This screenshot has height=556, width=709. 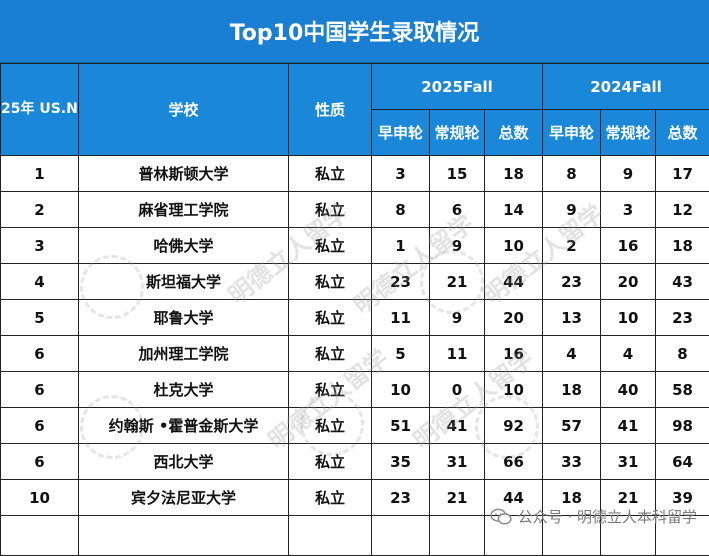 What do you see at coordinates (628, 282) in the screenshot?
I see `regular-2024-cell: 20` at bounding box center [628, 282].